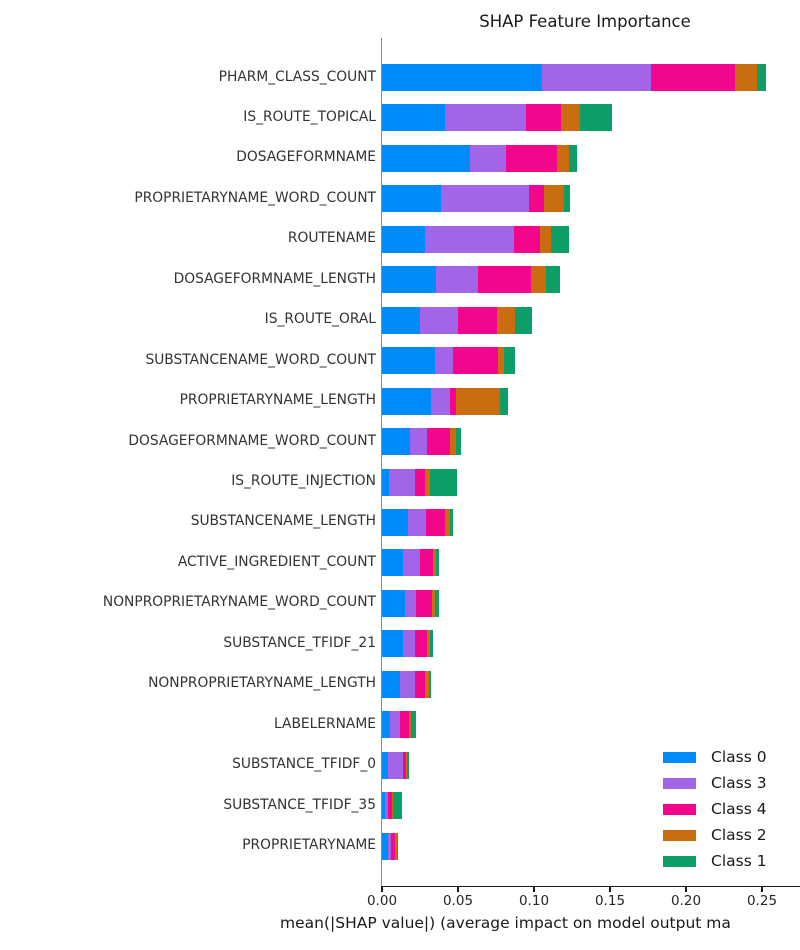 This screenshot has width=800, height=950. What do you see at coordinates (739, 809) in the screenshot?
I see `legend-label: Class 4` at bounding box center [739, 809].